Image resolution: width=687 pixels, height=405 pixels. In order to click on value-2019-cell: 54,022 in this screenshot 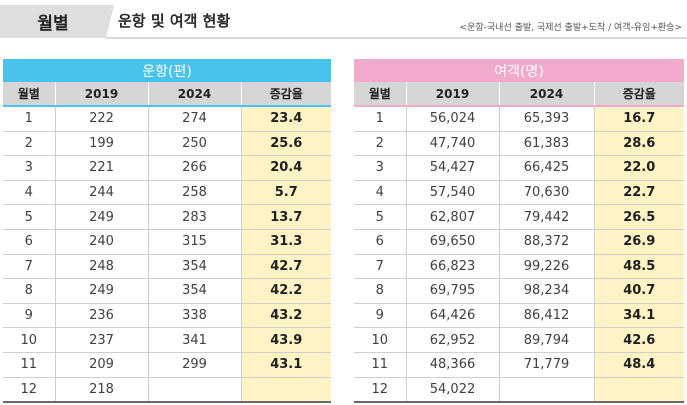, I will do `click(452, 390)`.